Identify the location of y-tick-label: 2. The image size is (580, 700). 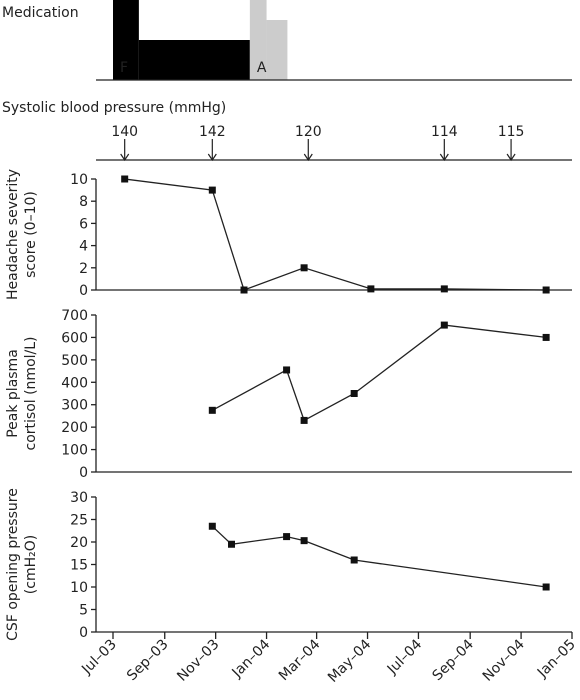
(83, 269).